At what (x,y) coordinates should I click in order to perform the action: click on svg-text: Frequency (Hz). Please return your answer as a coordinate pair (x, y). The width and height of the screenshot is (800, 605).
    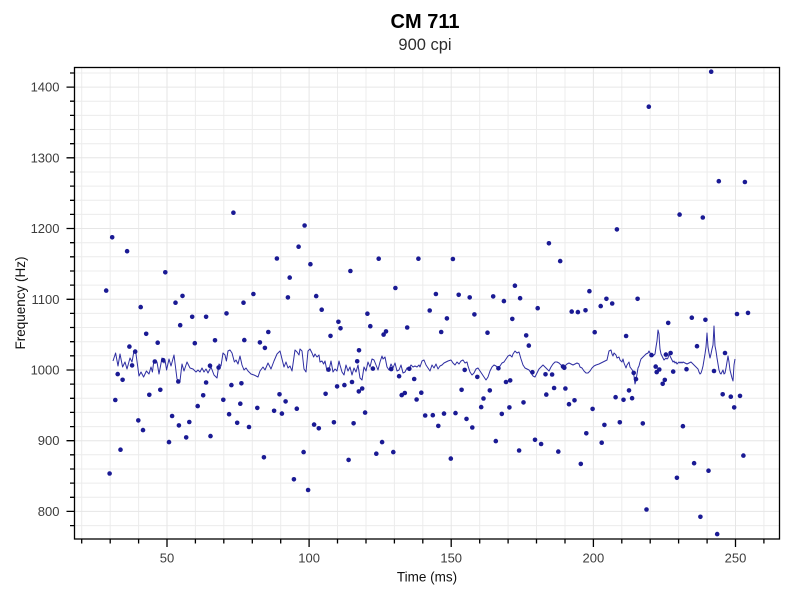
    Looking at the image, I should click on (20, 302).